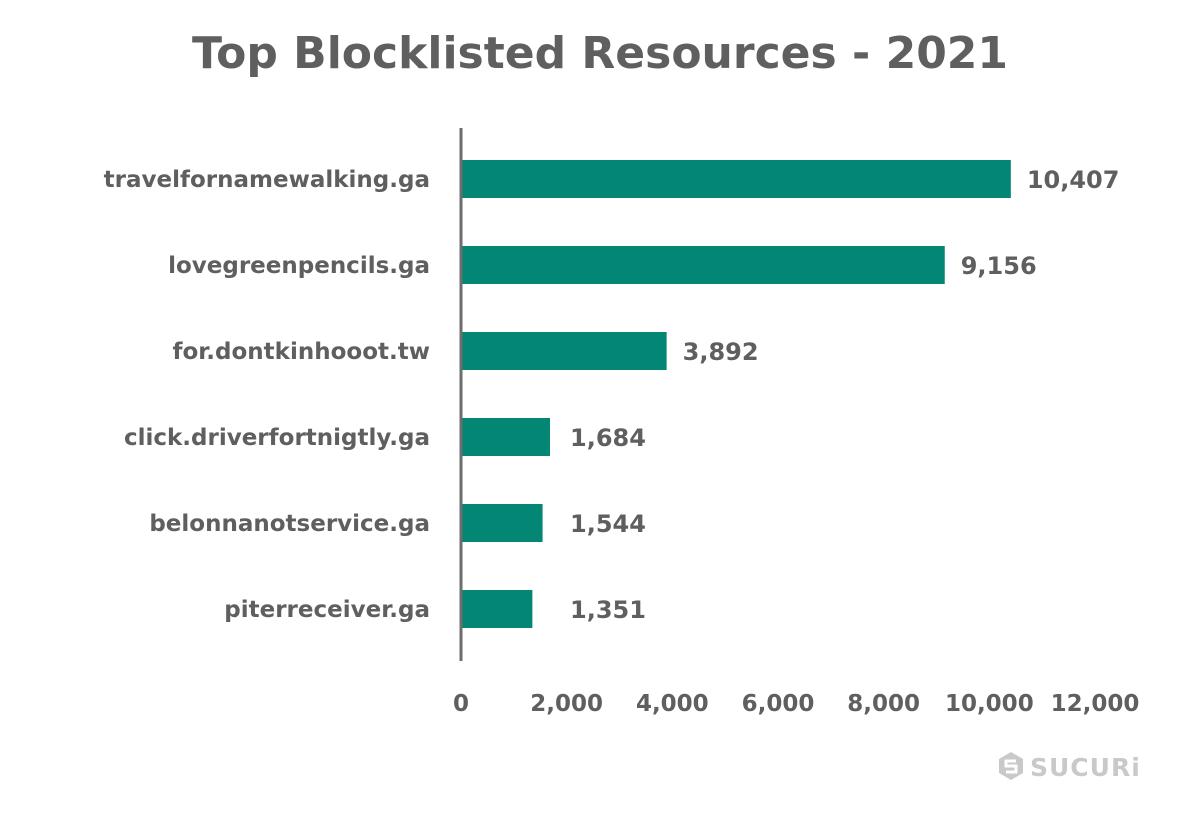 The width and height of the screenshot is (1201, 818). Describe the element at coordinates (1011, 766) in the screenshot. I see `sucuri-logo-icon` at that location.